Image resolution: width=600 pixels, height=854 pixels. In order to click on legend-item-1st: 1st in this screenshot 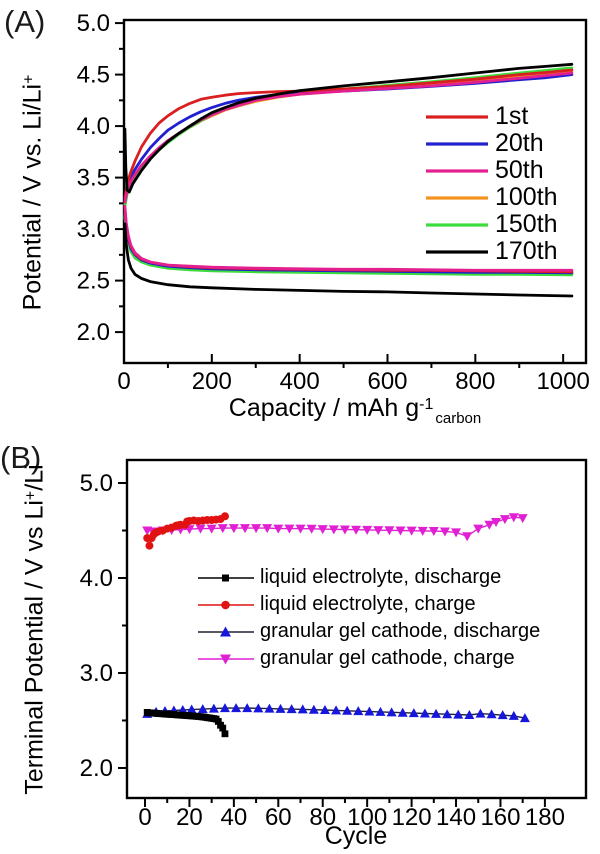, I will do `click(492, 116)`.